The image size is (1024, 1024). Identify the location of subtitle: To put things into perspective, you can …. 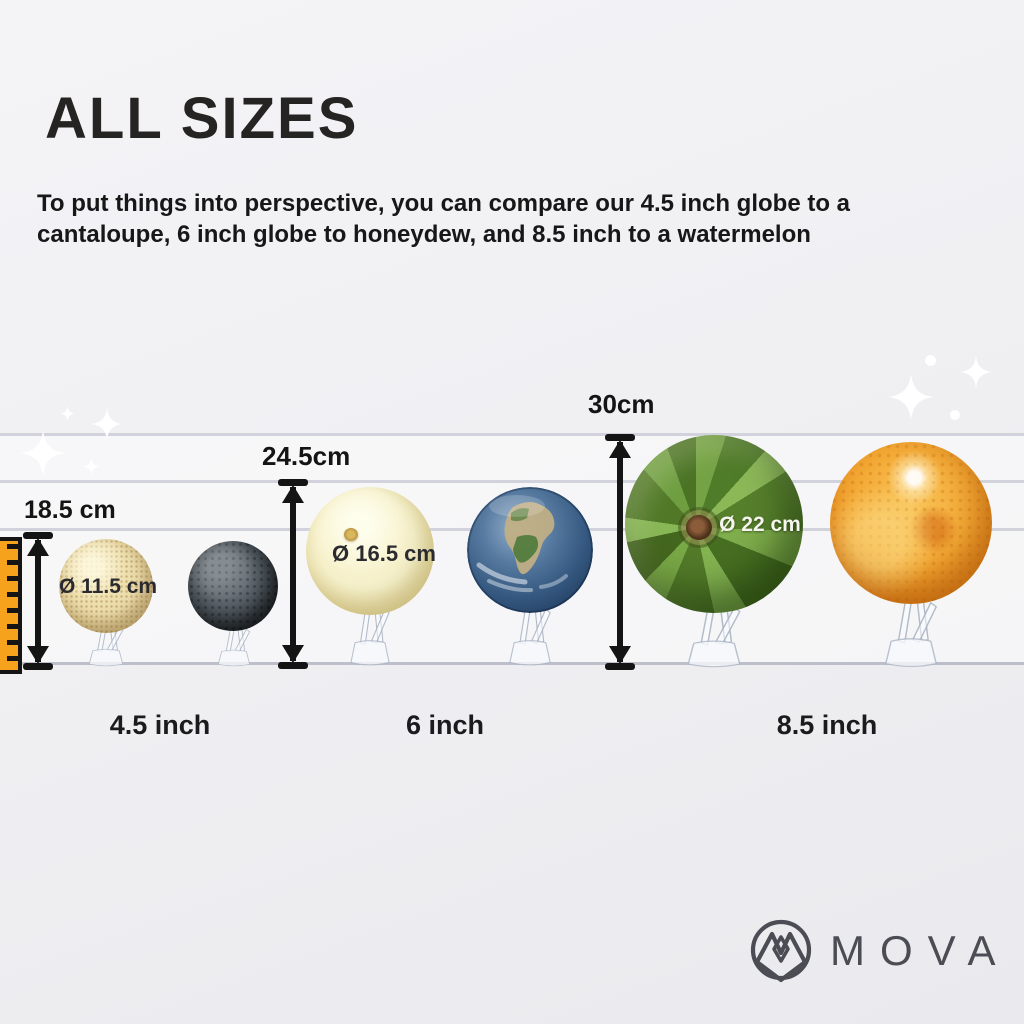
(487, 219).